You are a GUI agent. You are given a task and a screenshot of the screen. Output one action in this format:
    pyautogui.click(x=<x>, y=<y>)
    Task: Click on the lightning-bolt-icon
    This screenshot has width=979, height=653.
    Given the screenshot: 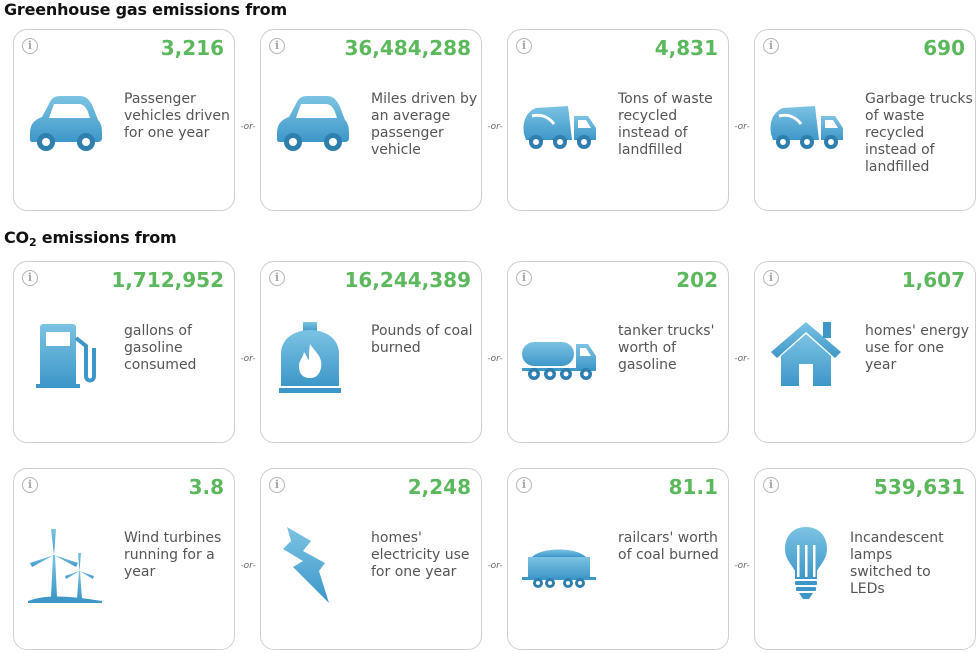 What is the action you would take?
    pyautogui.click(x=312, y=562)
    